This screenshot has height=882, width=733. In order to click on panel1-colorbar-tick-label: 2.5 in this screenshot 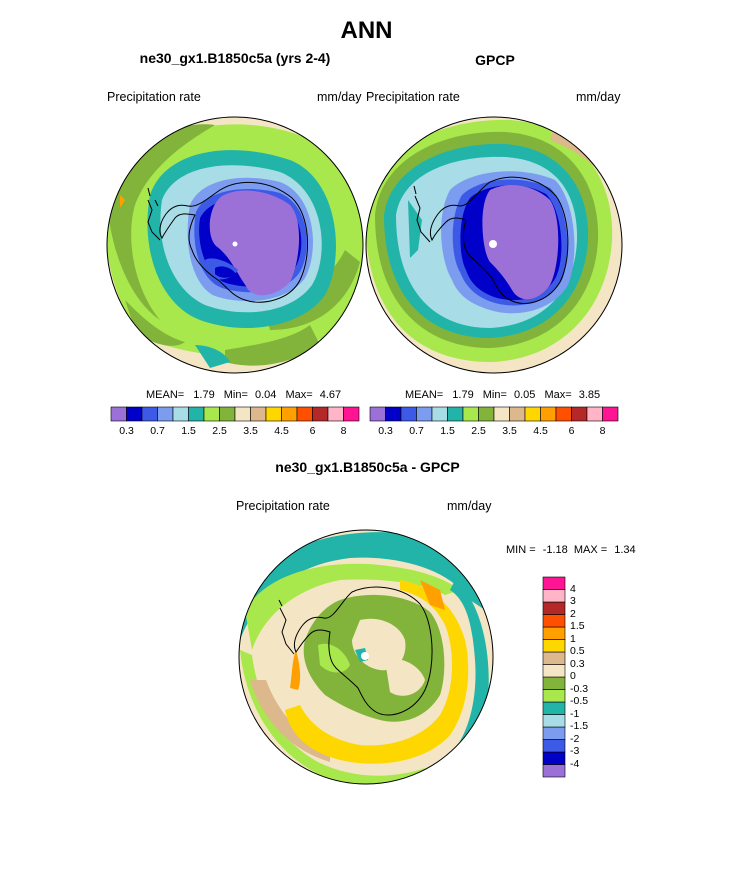, I will do `click(219, 431)`.